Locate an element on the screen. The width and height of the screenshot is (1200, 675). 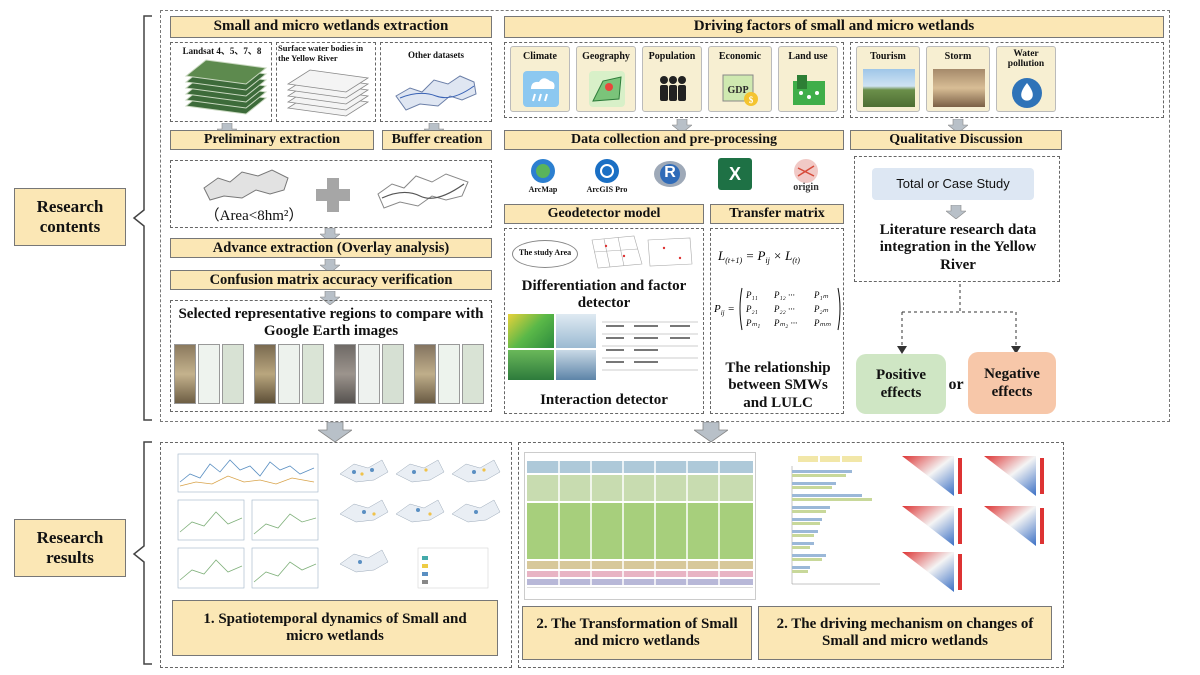
arrow-to-confusion is located at coordinates (330, 266).